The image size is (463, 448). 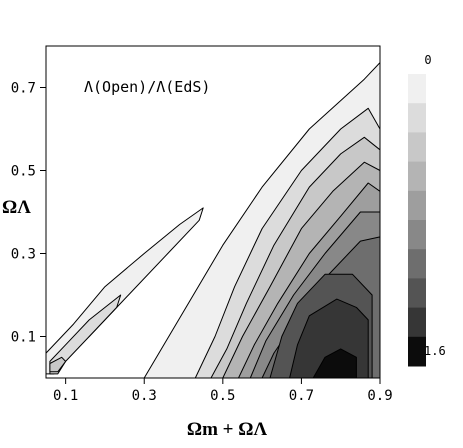 I want to click on y-axis: 0.1 0.3 0.5 0.7, so click(x=28, y=213).